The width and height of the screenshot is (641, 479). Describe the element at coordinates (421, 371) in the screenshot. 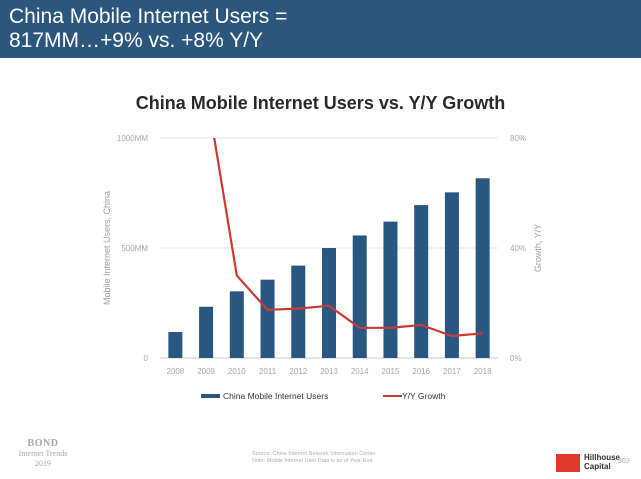

I see `x-tick-label: 2016` at that location.